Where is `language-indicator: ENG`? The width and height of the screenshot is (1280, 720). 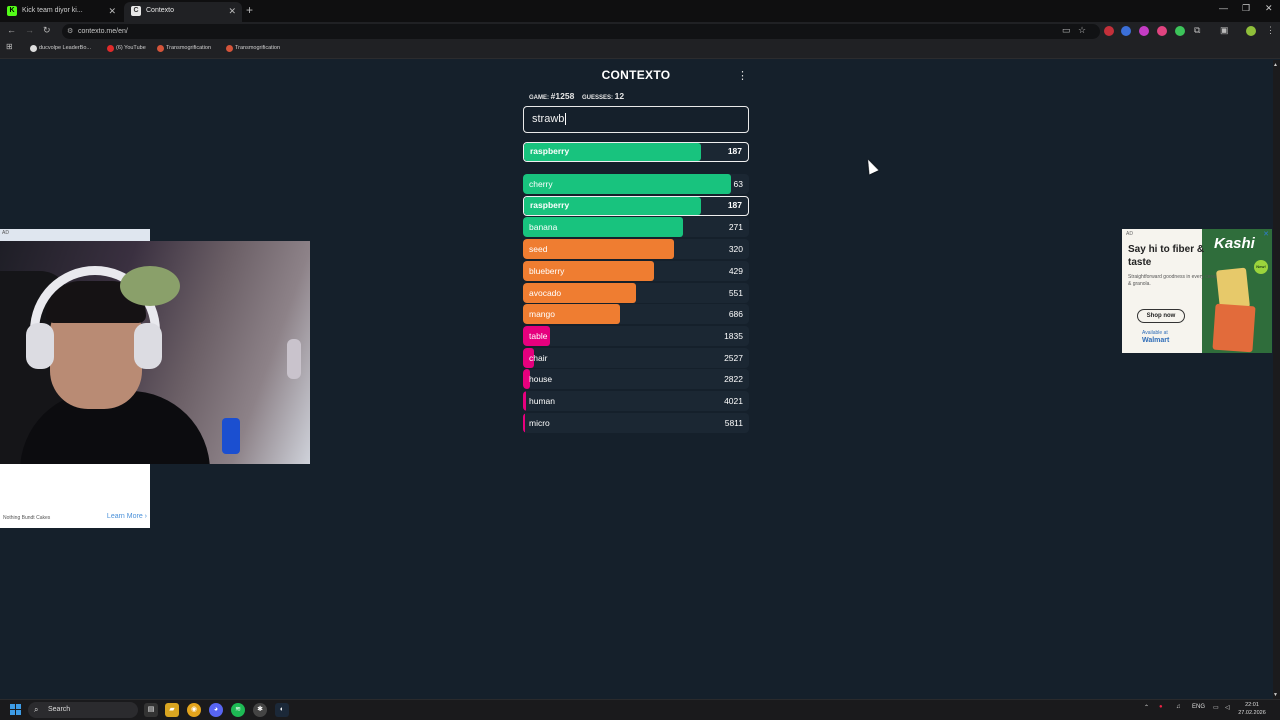 language-indicator: ENG is located at coordinates (1199, 707).